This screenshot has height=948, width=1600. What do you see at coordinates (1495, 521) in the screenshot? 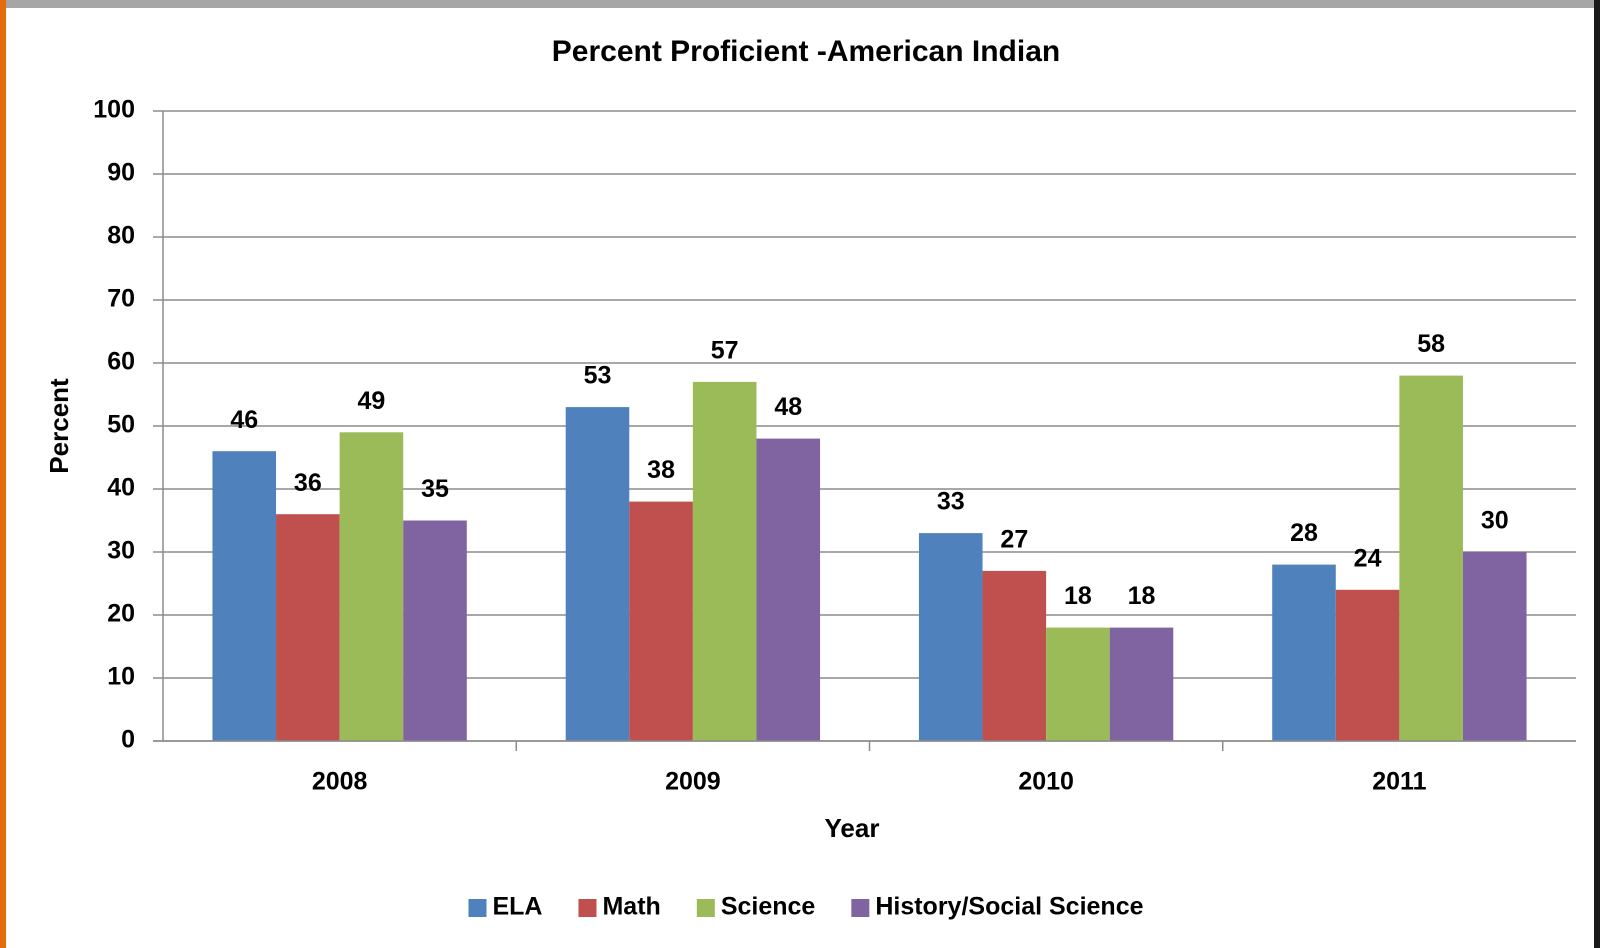
I see `data-label: 30` at bounding box center [1495, 521].